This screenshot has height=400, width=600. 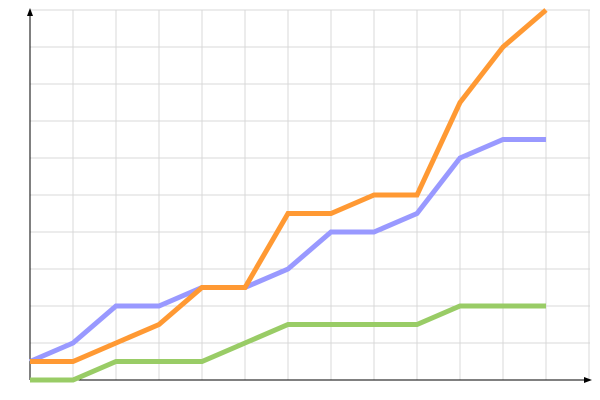 I want to click on y-axis-arrow-icon, so click(x=30, y=12).